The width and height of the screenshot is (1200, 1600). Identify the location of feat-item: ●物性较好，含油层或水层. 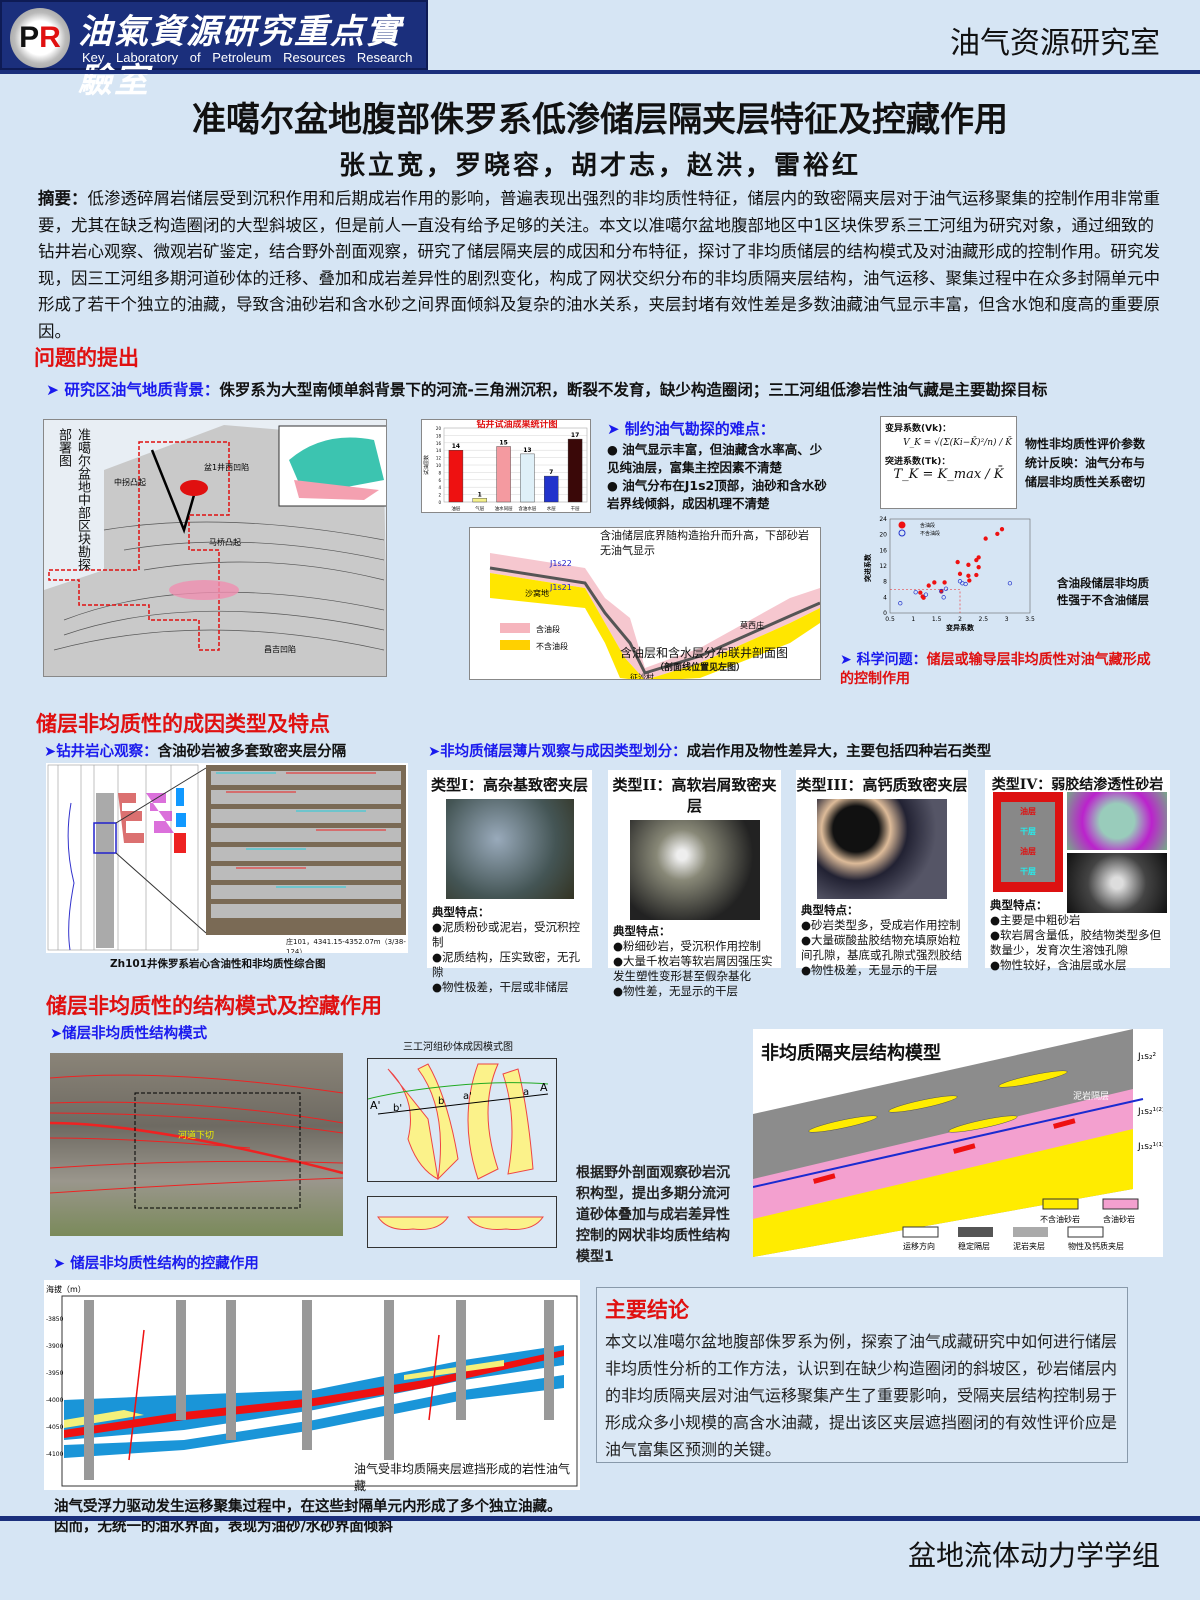
(1058, 965).